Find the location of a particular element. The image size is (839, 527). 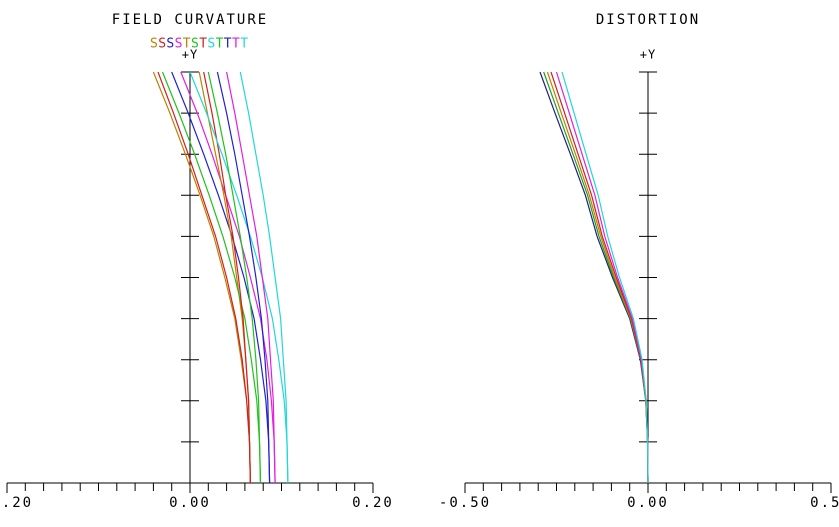

x-tick-label: -0.50 is located at coordinates (465, 503).